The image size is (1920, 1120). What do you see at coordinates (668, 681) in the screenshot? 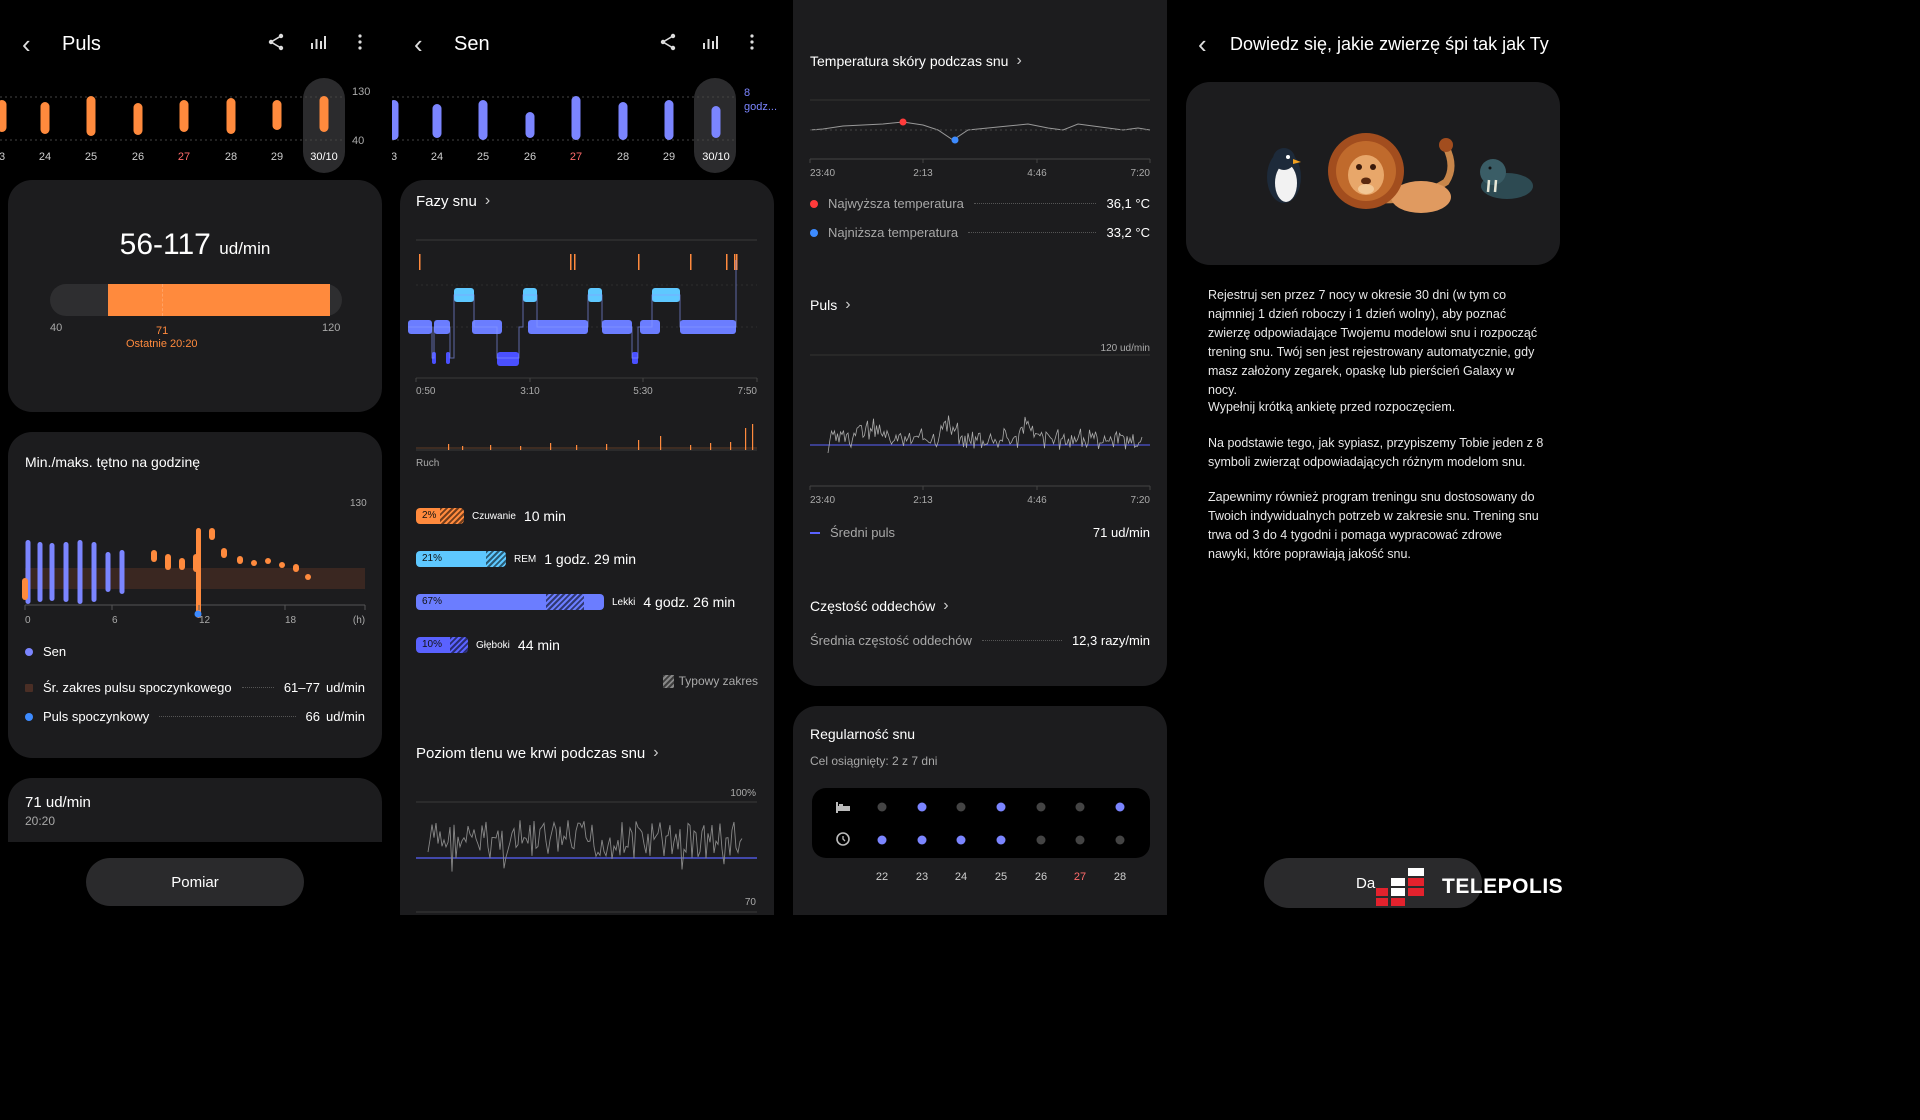
I see `hatch-icon` at bounding box center [668, 681].